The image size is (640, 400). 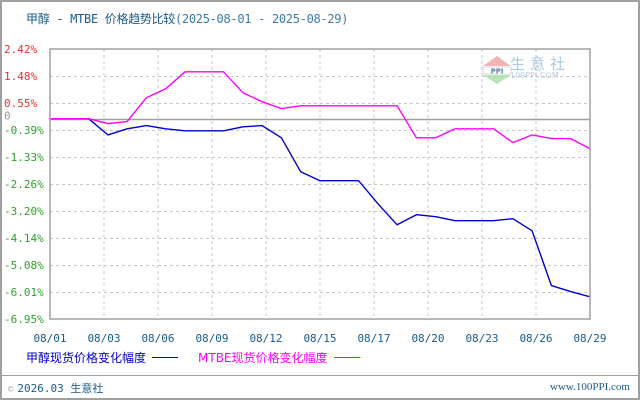 I want to click on y-tick-label: -3.20%, so click(x=24, y=211).